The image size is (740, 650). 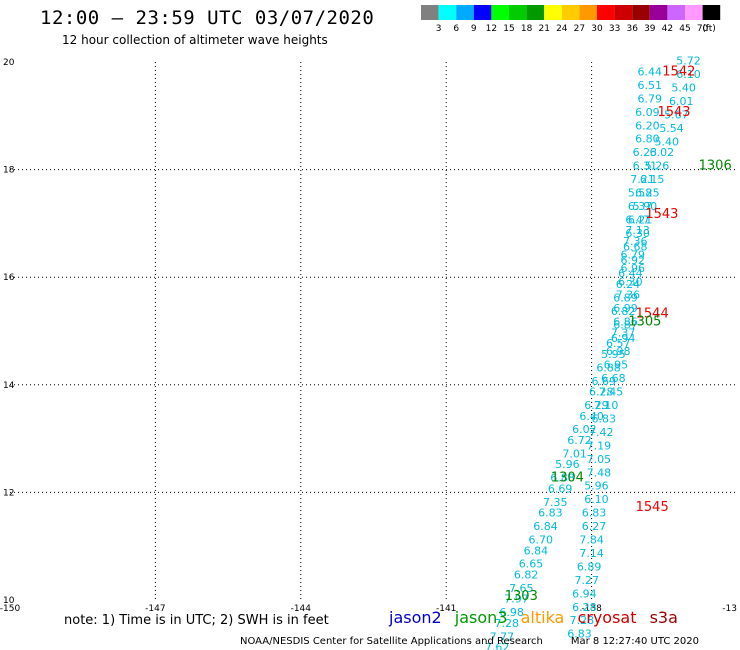 What do you see at coordinates (715, 166) in the screenshot?
I see `pass-time-label: 1306` at bounding box center [715, 166].